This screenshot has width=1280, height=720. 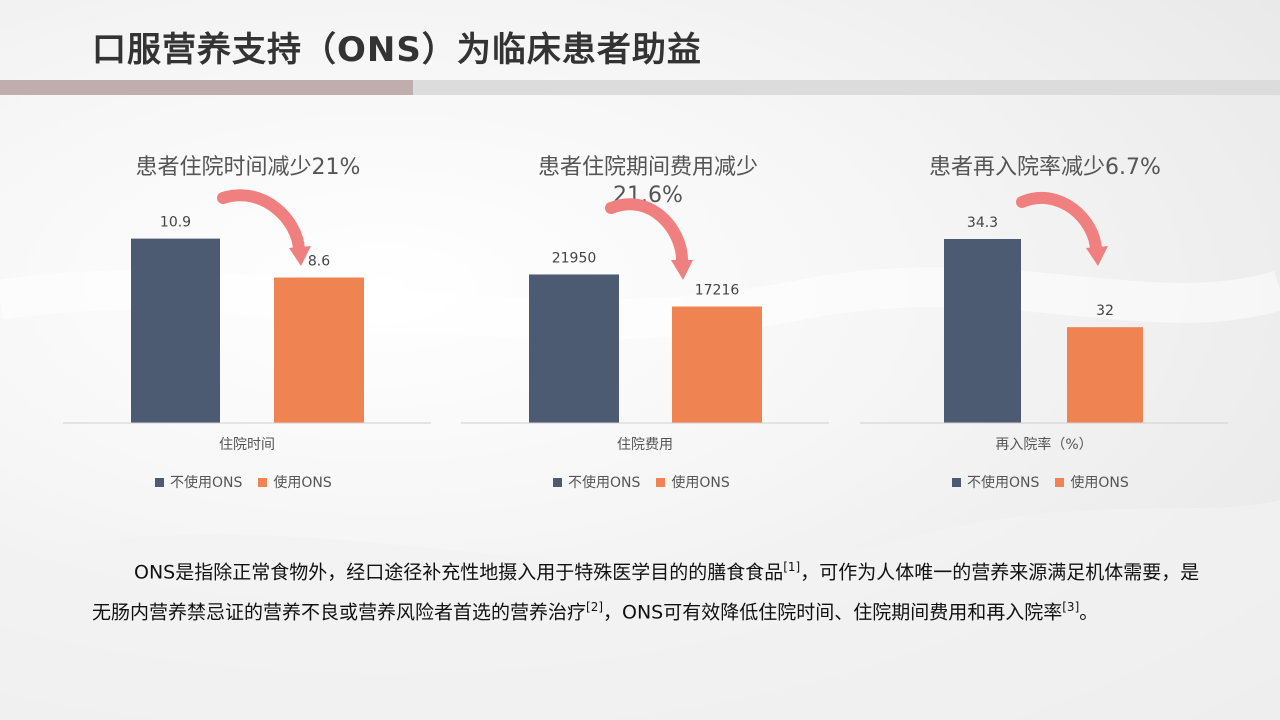 I want to click on body-text-1: ONS是指除正常食物外，经口途径补充性地摄入用于特殊医学目的的膳食食品, so click(x=459, y=572).